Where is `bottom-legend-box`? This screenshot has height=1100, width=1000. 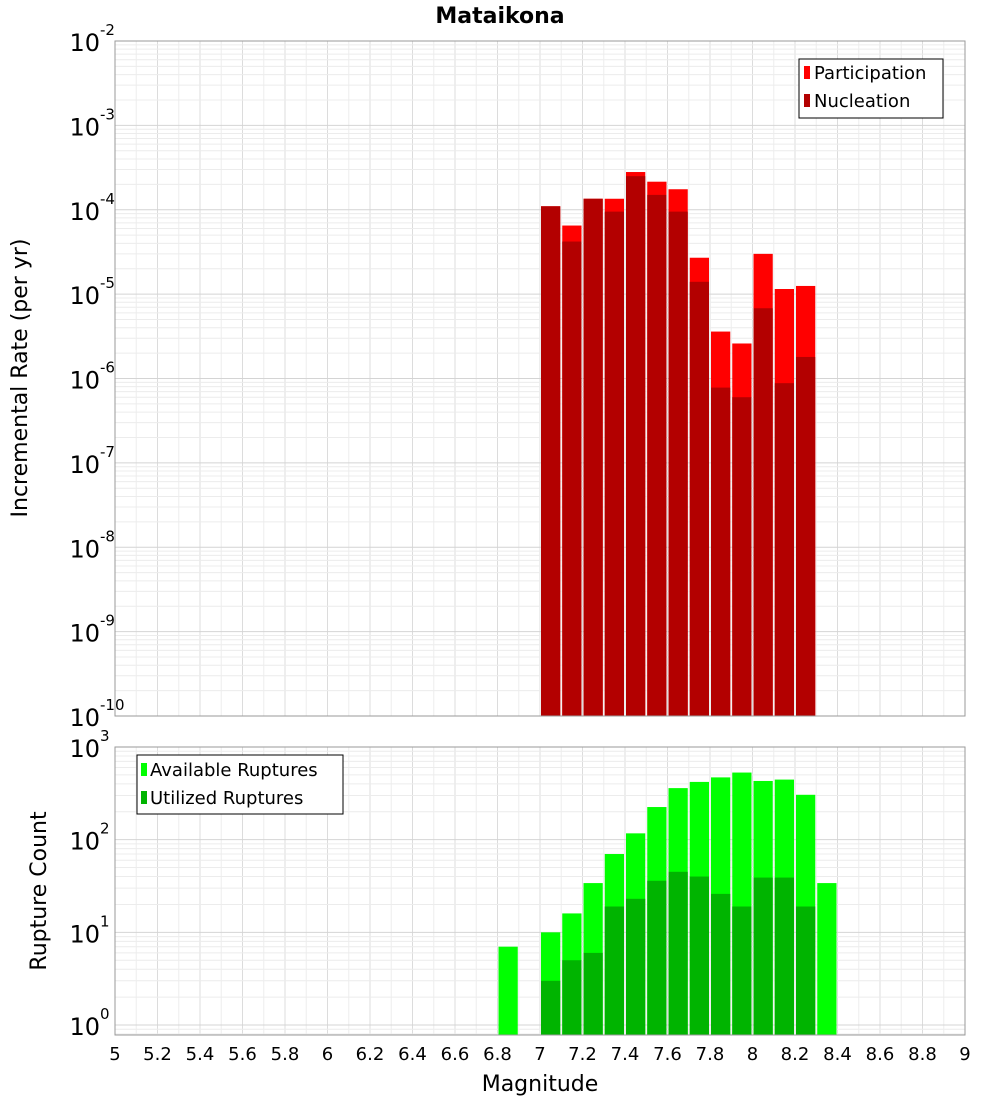
bottom-legend-box is located at coordinates (240, 784).